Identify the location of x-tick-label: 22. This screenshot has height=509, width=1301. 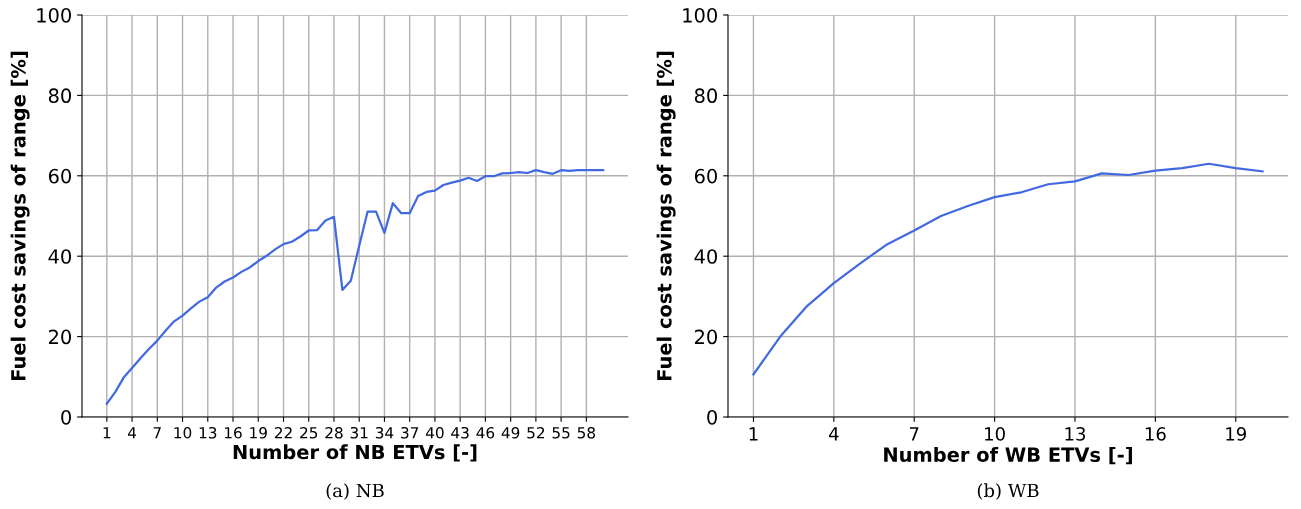
(283, 432).